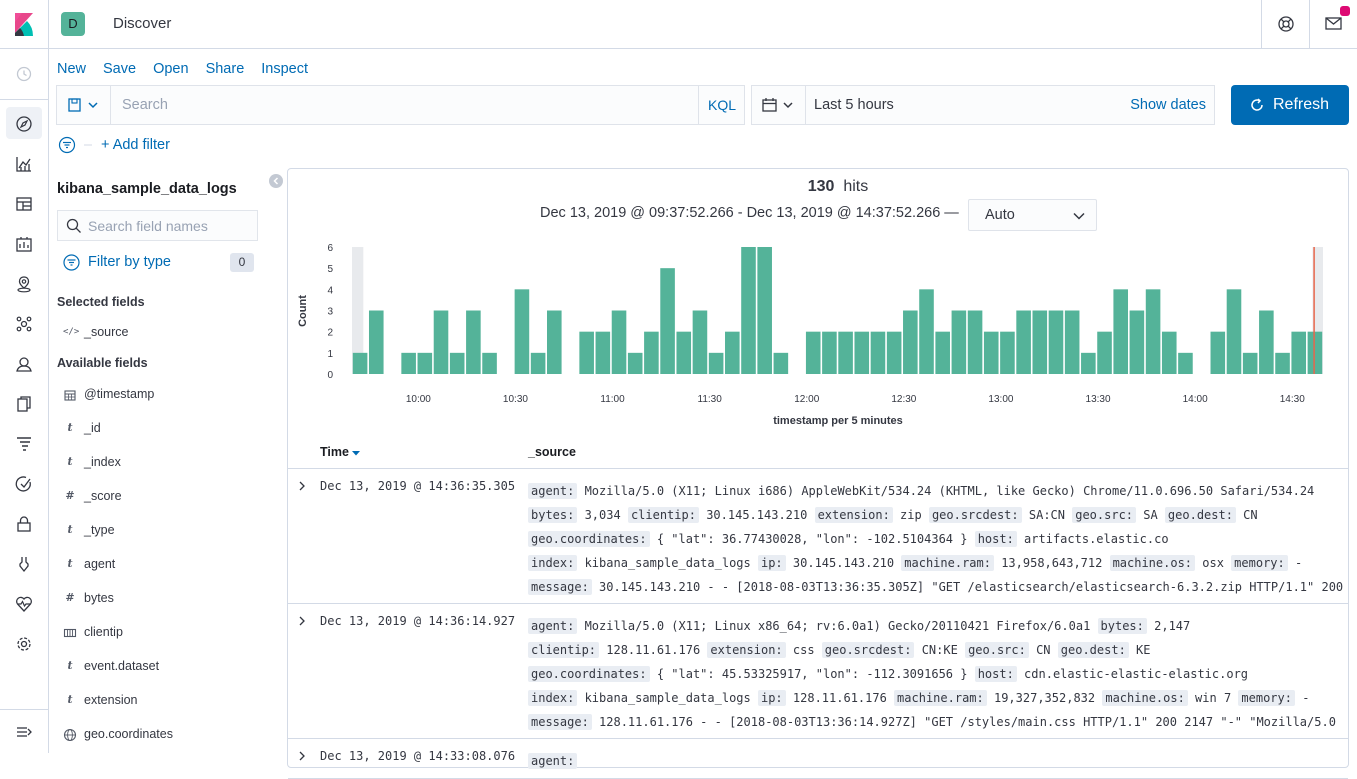 Image resolution: width=1357 pixels, height=779 pixels. I want to click on infrastructure-icon, so click(24, 364).